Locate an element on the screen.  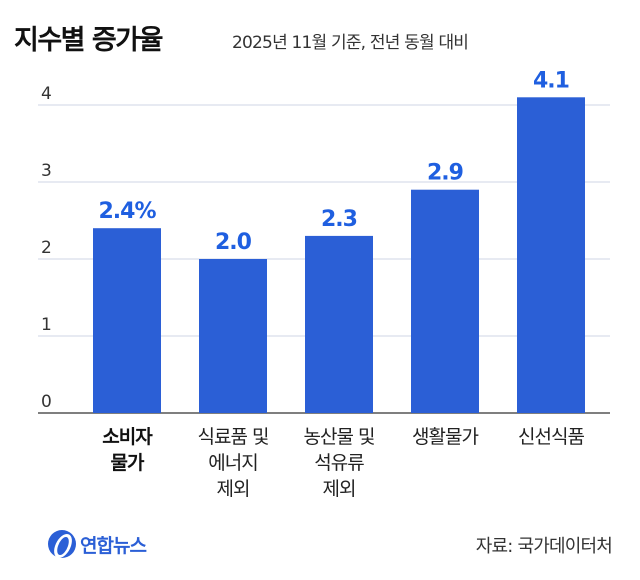
y-tick-label: 4 is located at coordinates (46, 94).